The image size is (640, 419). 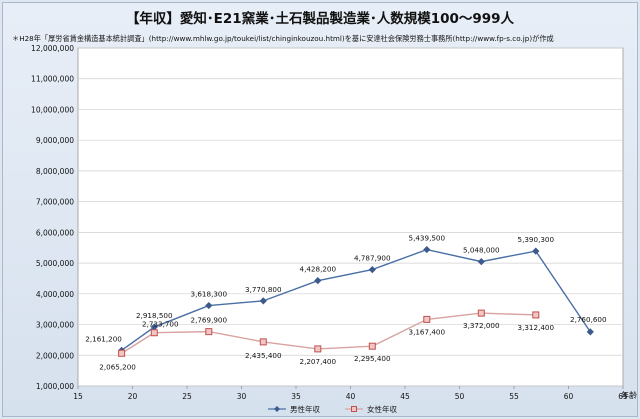 What do you see at coordinates (405, 396) in the screenshot?
I see `x-tick-label: 45` at bounding box center [405, 396].